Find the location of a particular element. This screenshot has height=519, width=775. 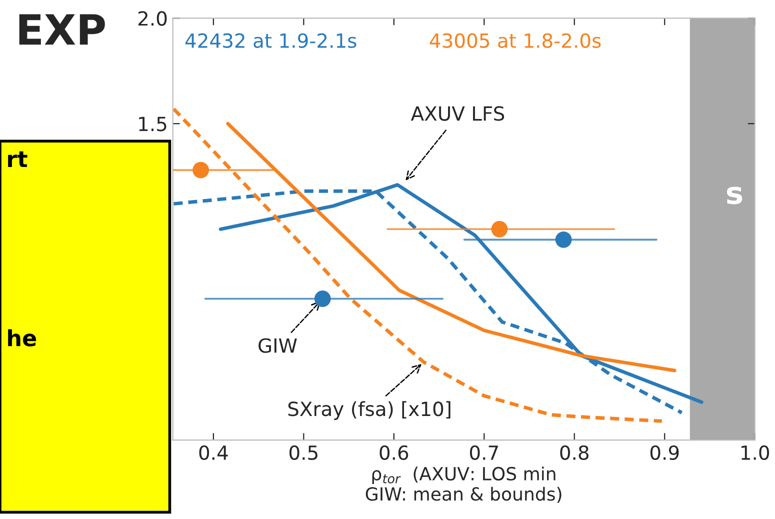

chart-title: EXP is located at coordinates (62, 29).